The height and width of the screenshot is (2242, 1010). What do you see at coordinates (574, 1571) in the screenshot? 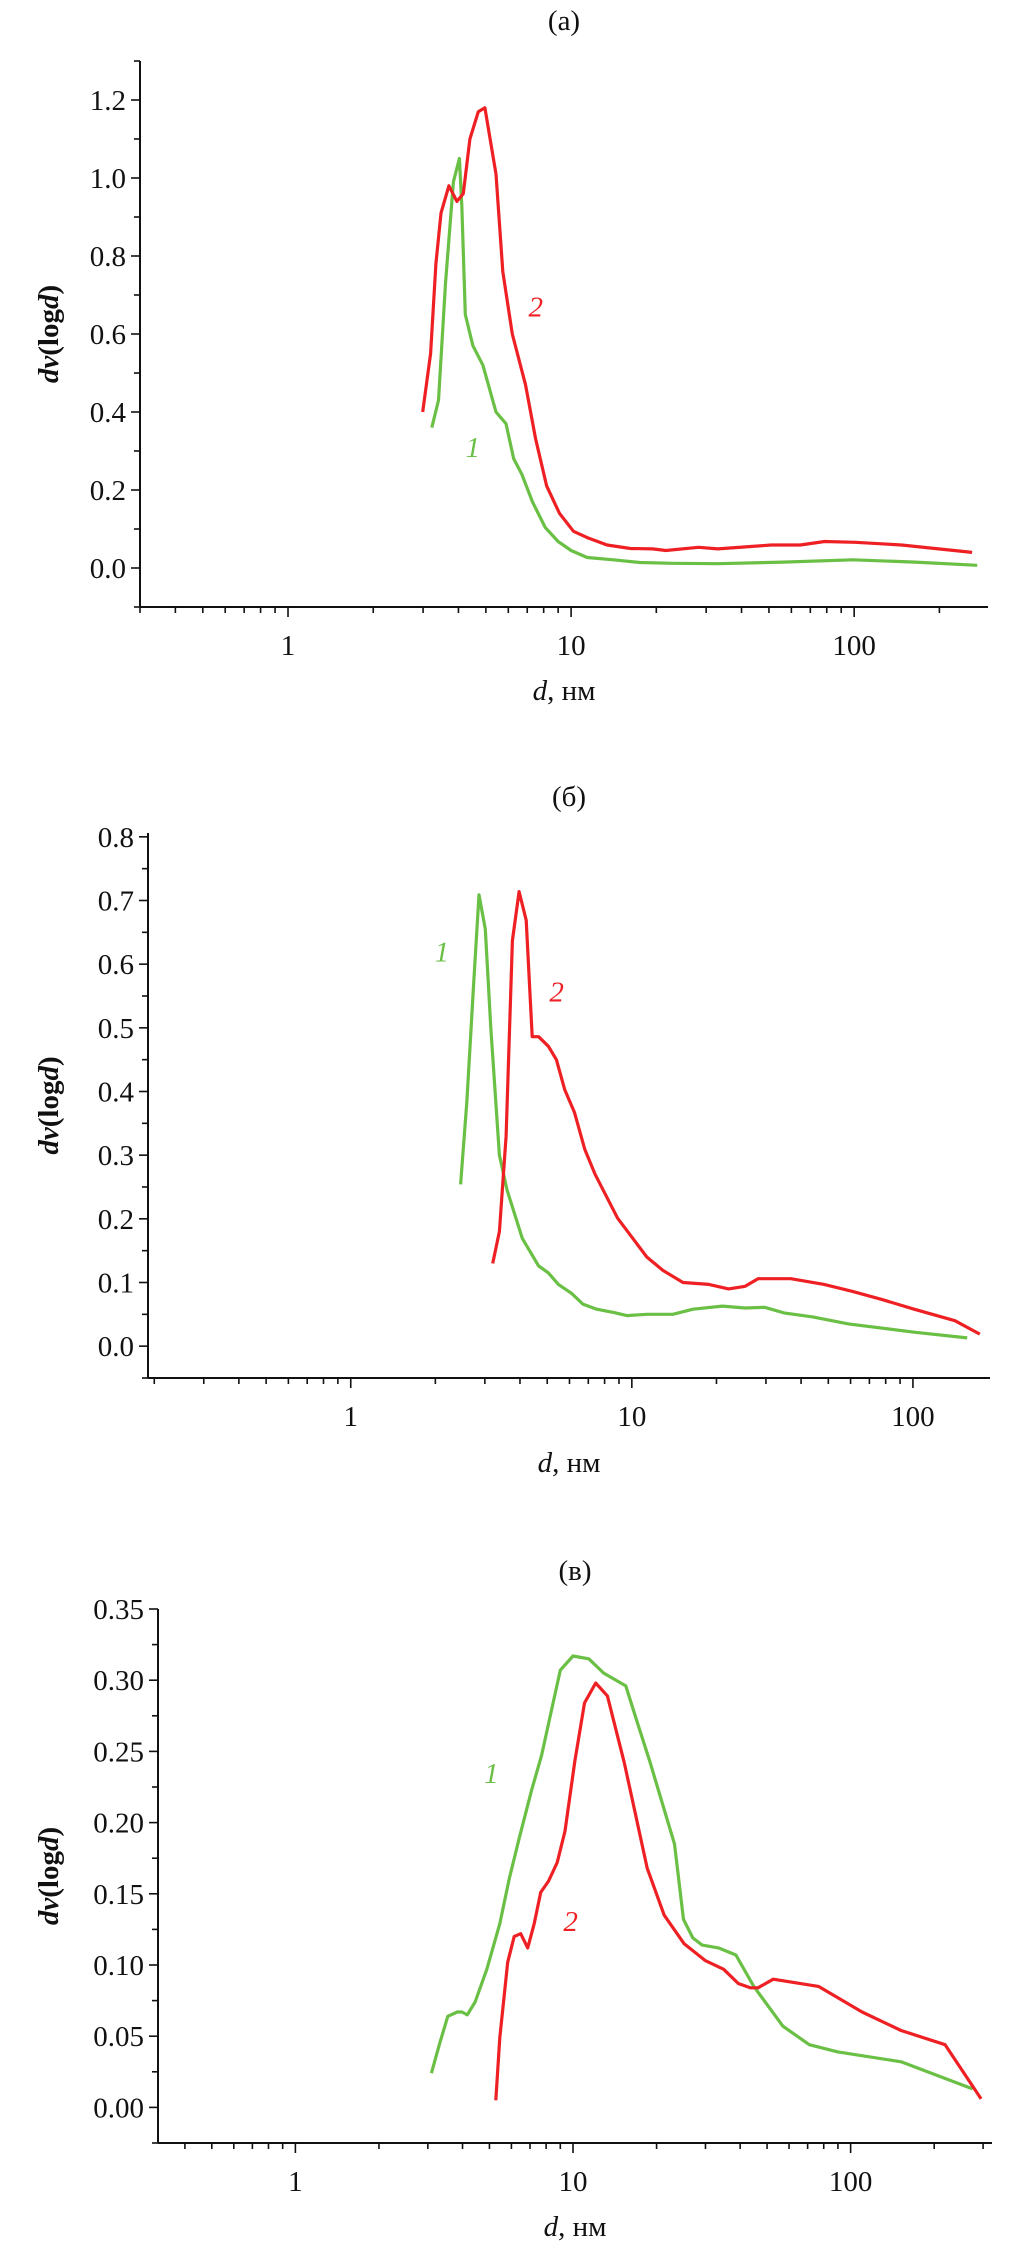
I see `panel-title: (в)` at bounding box center [574, 1571].